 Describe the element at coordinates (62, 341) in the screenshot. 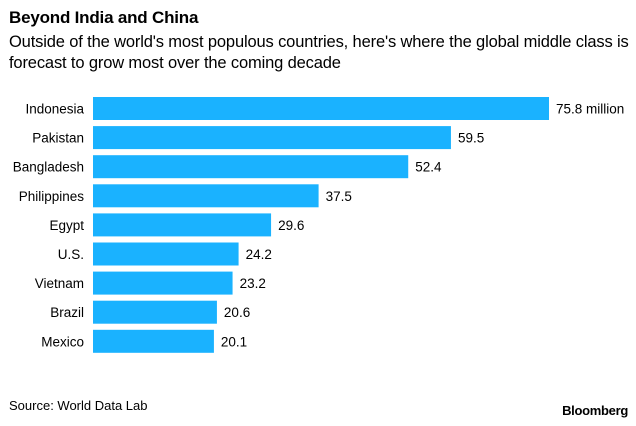

I see `category-label: Mexico` at that location.